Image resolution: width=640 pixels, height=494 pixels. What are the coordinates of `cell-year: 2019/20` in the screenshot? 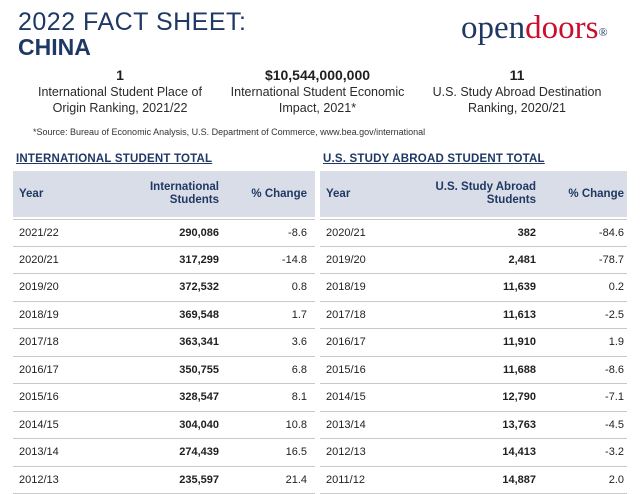 It's located at (61, 287).